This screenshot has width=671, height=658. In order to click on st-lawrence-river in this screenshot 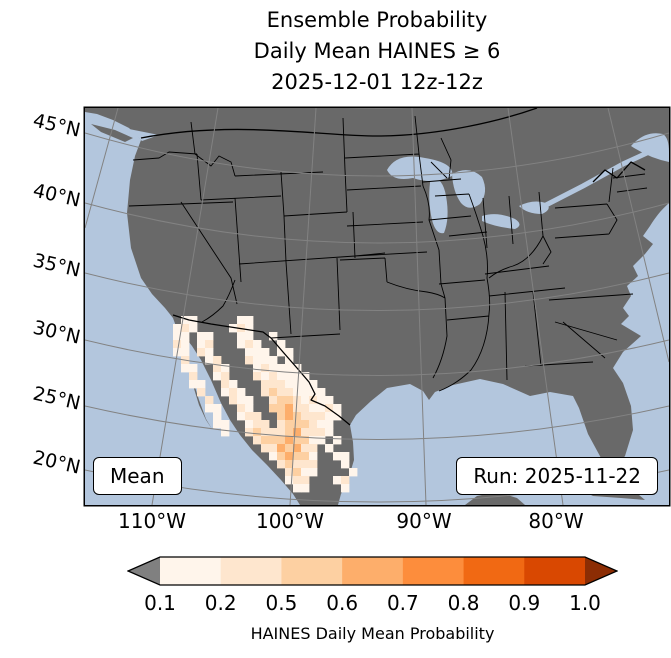, I will do `click(597, 178)`.